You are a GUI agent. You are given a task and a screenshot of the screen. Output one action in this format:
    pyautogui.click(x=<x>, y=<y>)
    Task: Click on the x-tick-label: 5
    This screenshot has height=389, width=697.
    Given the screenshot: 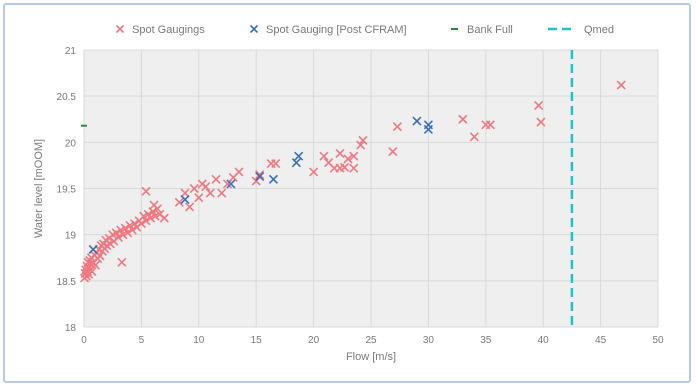 What is the action you would take?
    pyautogui.click(x=142, y=340)
    